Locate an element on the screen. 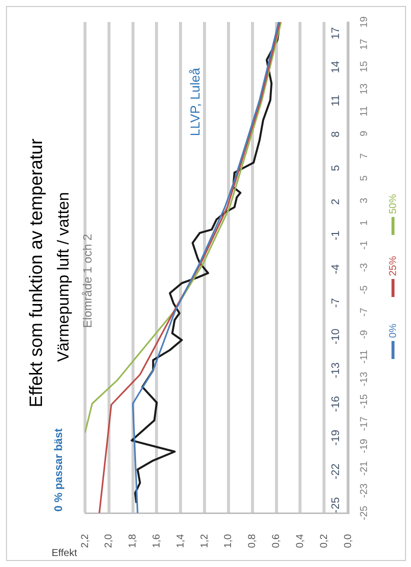 This screenshot has width=411, height=567. y2-tick-label: -19 is located at coordinates (336, 438).